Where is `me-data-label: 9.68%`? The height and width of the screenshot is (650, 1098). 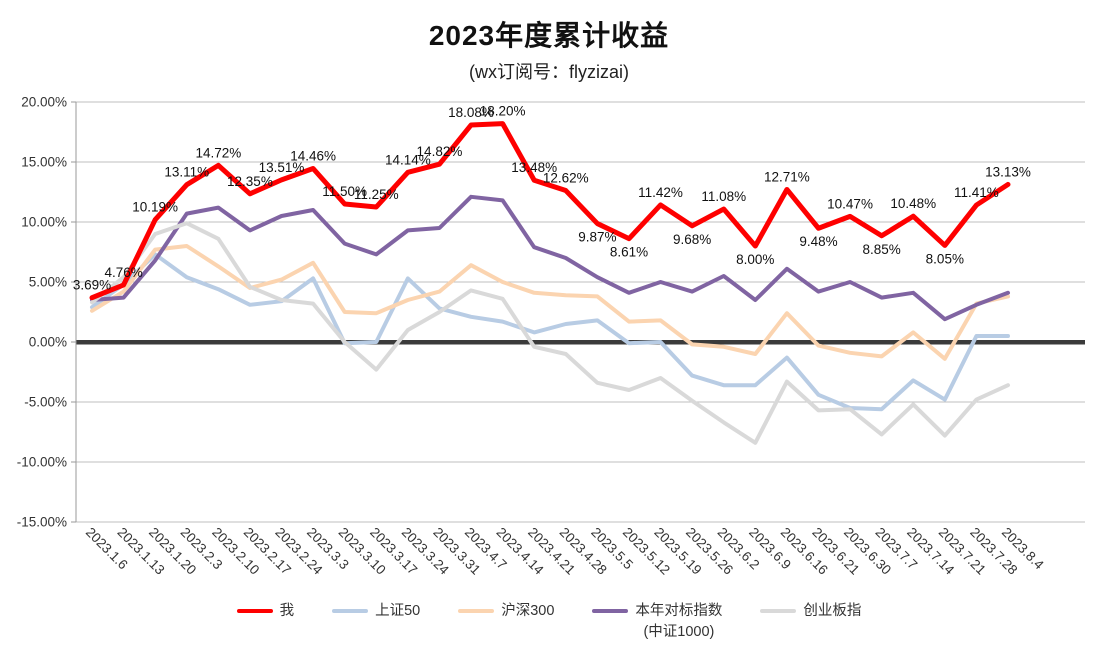
me-data-label: 9.68% is located at coordinates (692, 239).